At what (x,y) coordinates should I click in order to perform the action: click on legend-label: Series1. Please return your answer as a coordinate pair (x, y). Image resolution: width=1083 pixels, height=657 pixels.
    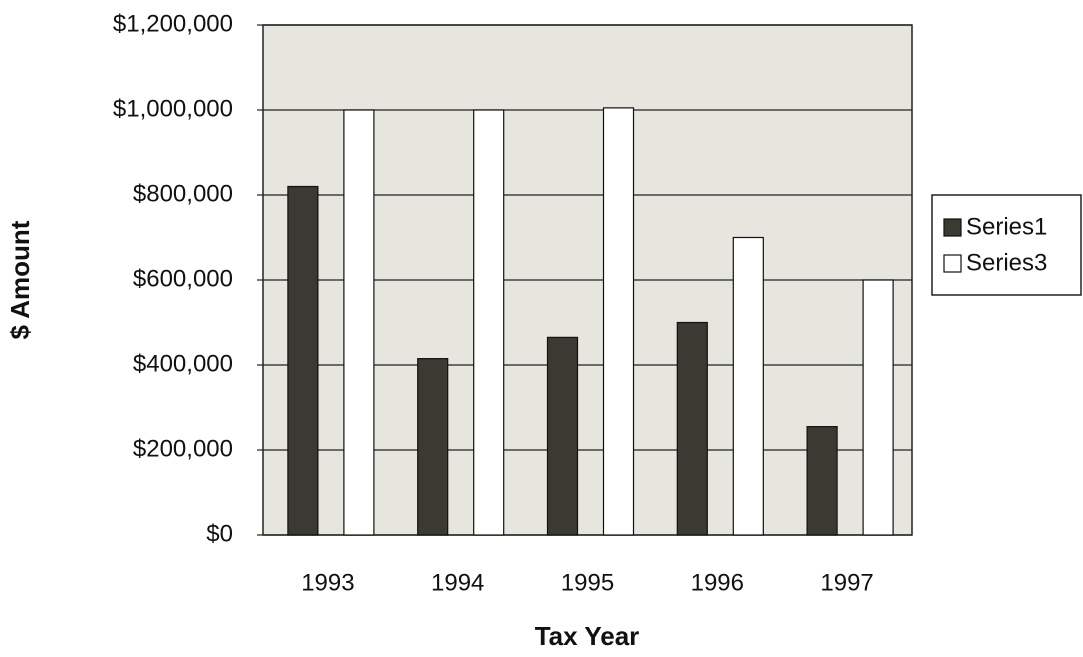
    Looking at the image, I should click on (1006, 226).